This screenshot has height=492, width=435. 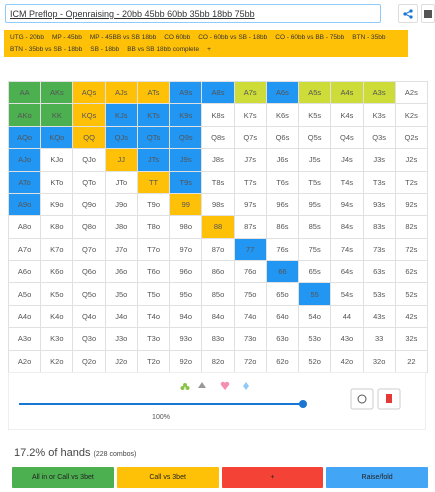 I want to click on hand-cell: 87o, so click(x=218, y=249).